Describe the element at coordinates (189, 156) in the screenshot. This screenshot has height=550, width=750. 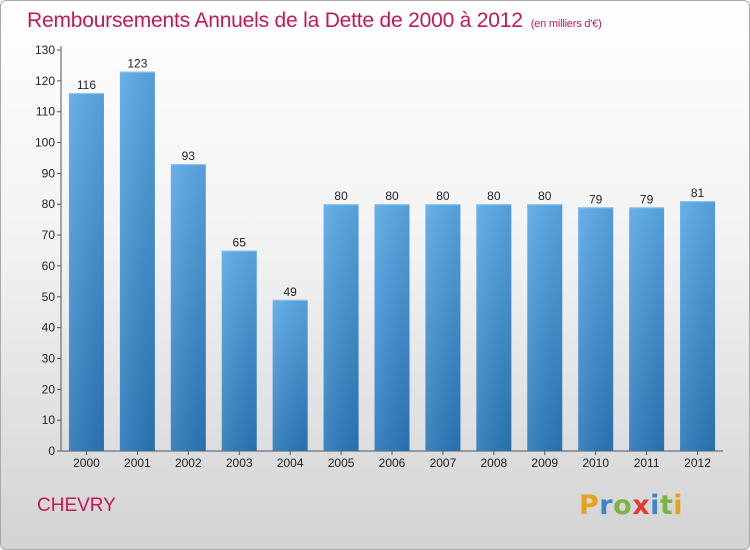
I see `bar-value-label: 93` at that location.